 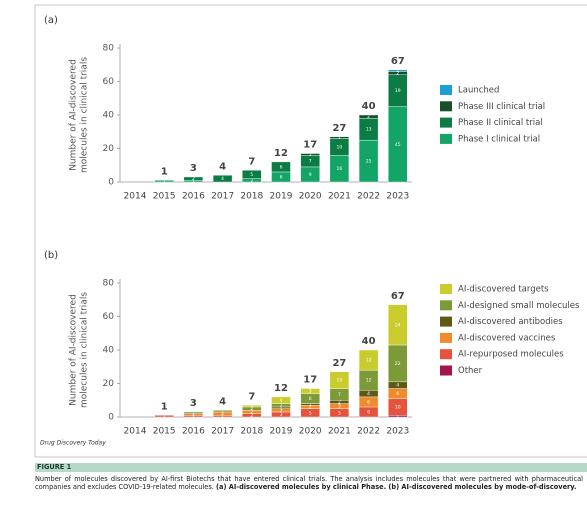 What do you see at coordinates (398, 91) in the screenshot?
I see `segment-label: 19` at bounding box center [398, 91].